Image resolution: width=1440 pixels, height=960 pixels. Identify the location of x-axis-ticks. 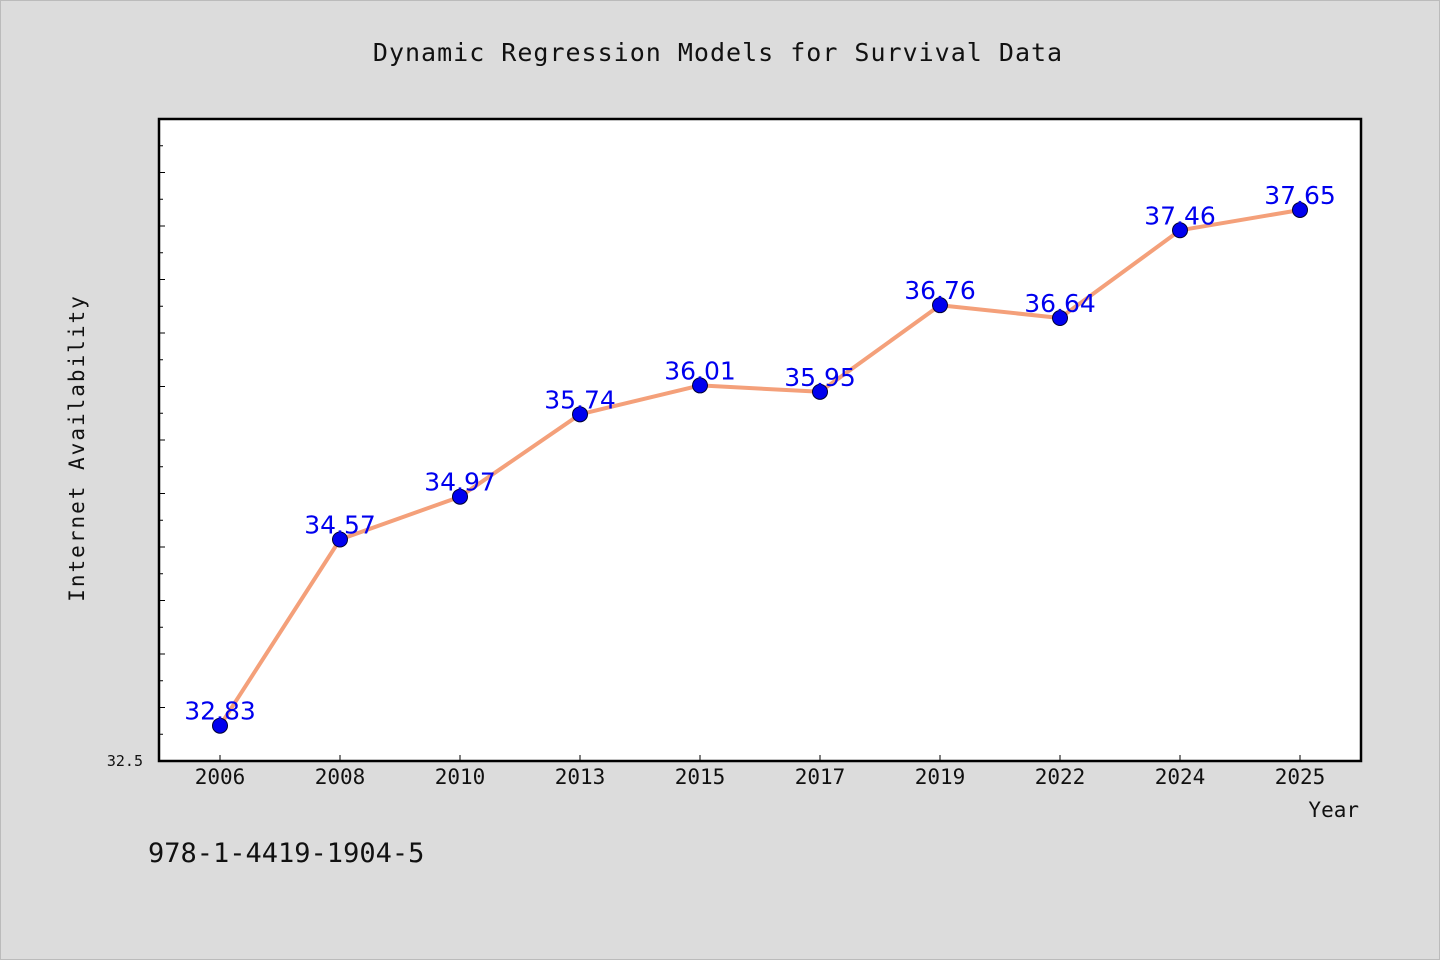
(760, 758).